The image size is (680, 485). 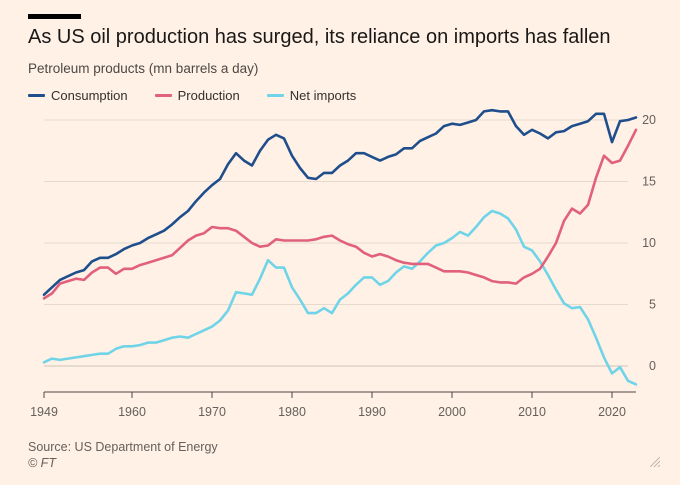 What do you see at coordinates (143, 68) in the screenshot?
I see `chart-subtitle: Petroleum products (mn barrels a day)` at bounding box center [143, 68].